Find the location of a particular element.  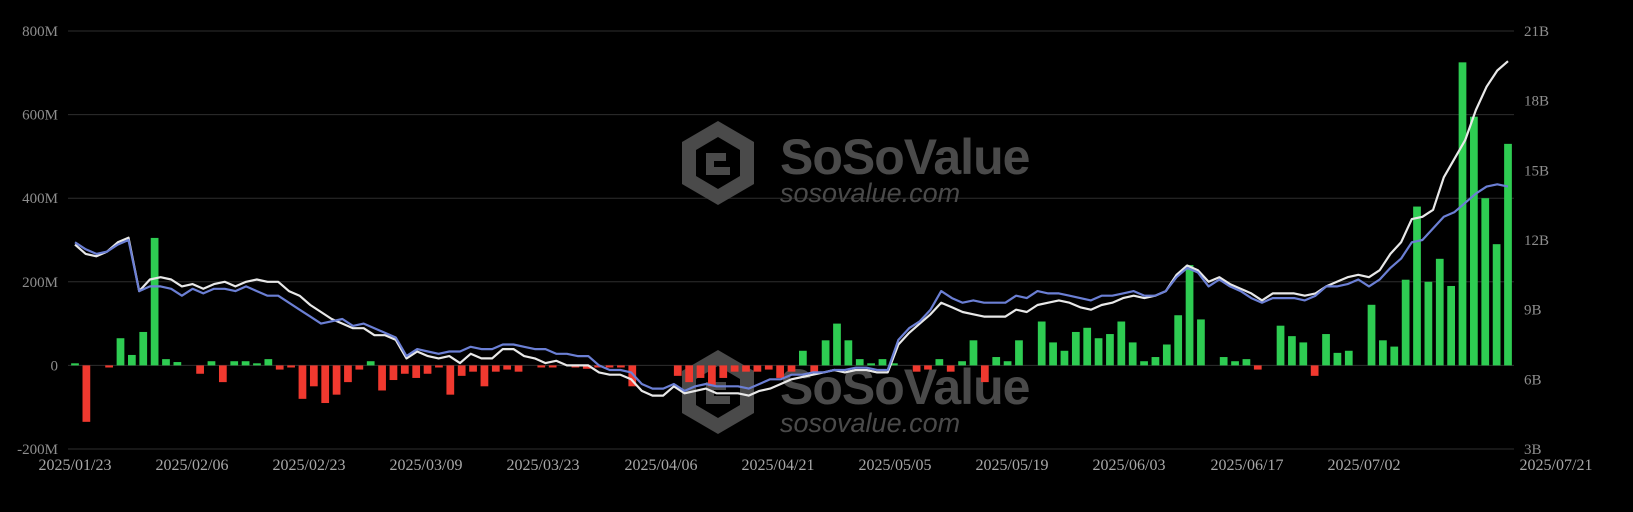

sosovalue-logo-icon is located at coordinates (718, 163).